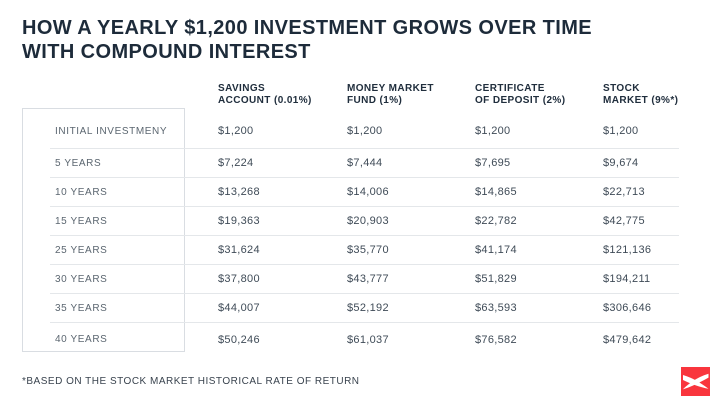 Image resolution: width=710 pixels, height=400 pixels. I want to click on table-cell: $19,363, so click(239, 221).